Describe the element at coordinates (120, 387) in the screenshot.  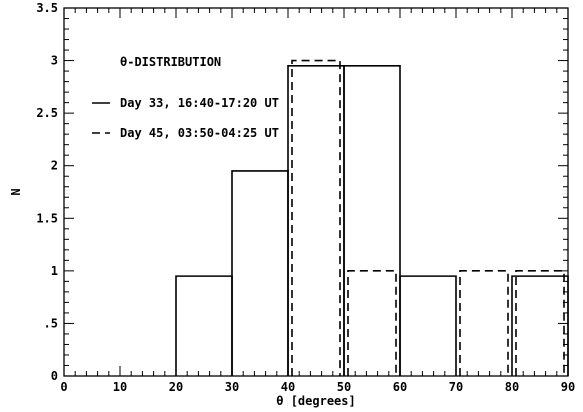
I see `x-tick-label: 10` at that location.